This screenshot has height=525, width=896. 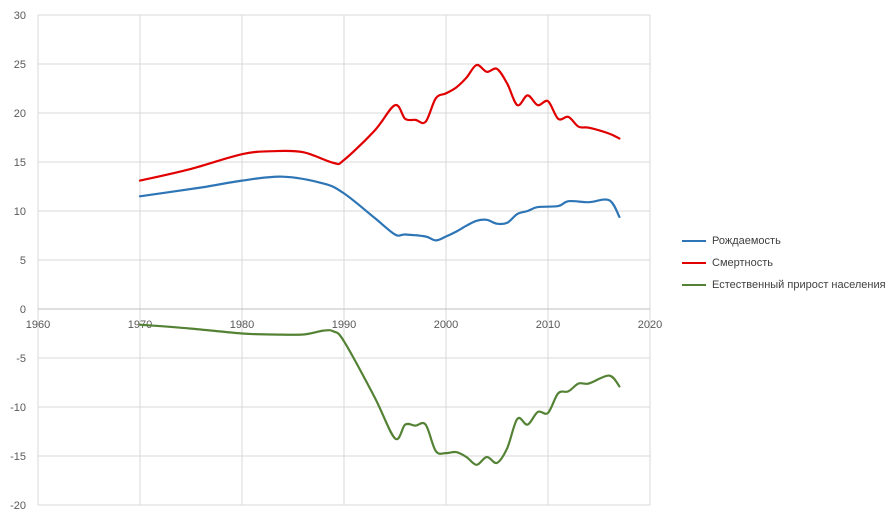 I want to click on legend-swatch-birth-rate, so click(x=694, y=241).